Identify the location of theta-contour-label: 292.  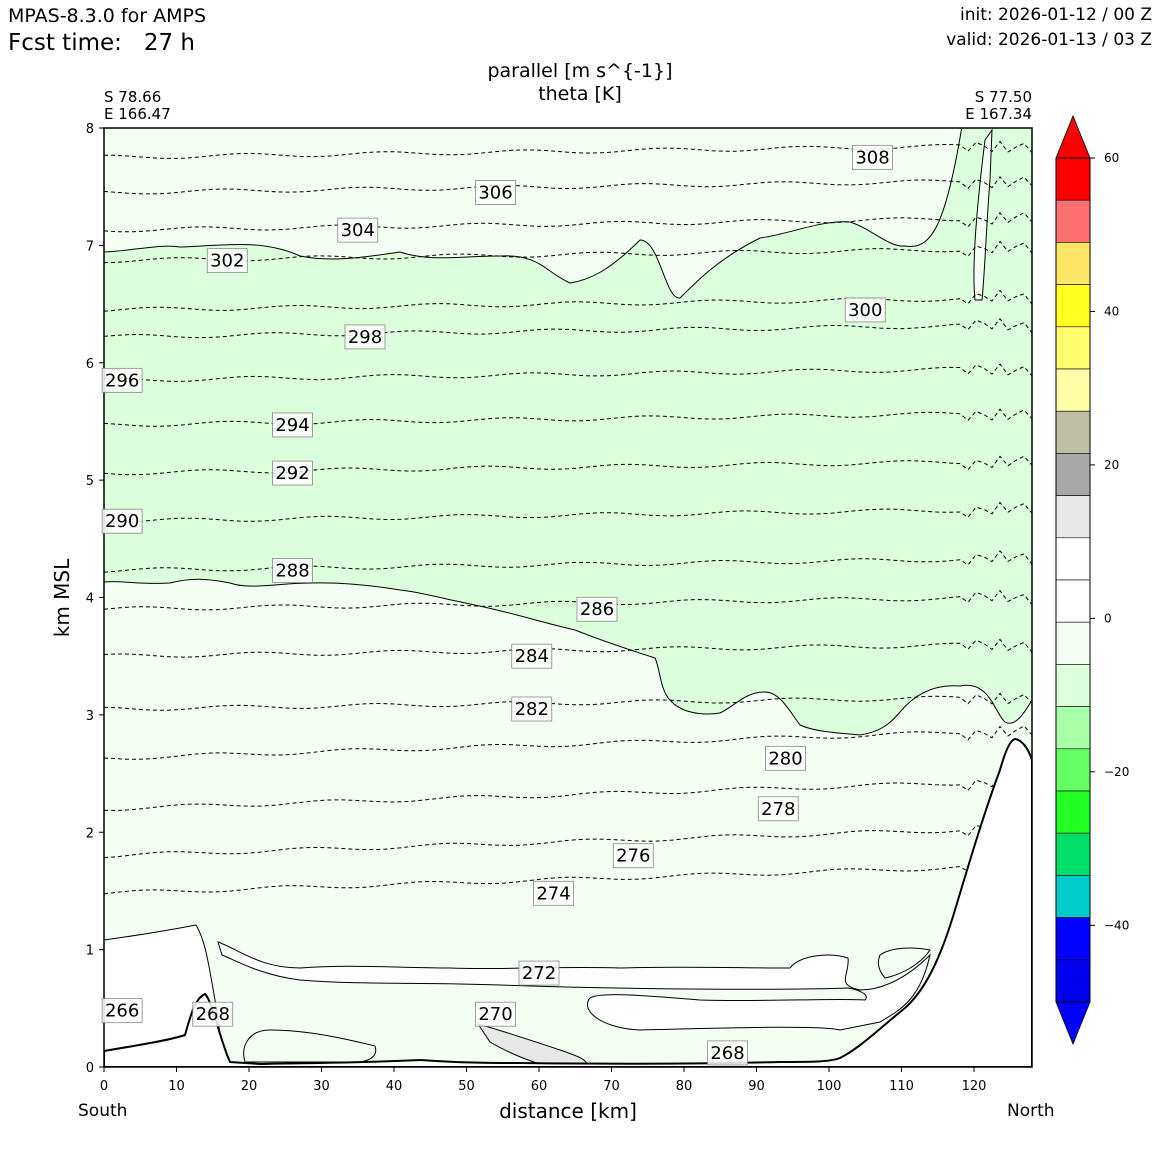
(292, 473).